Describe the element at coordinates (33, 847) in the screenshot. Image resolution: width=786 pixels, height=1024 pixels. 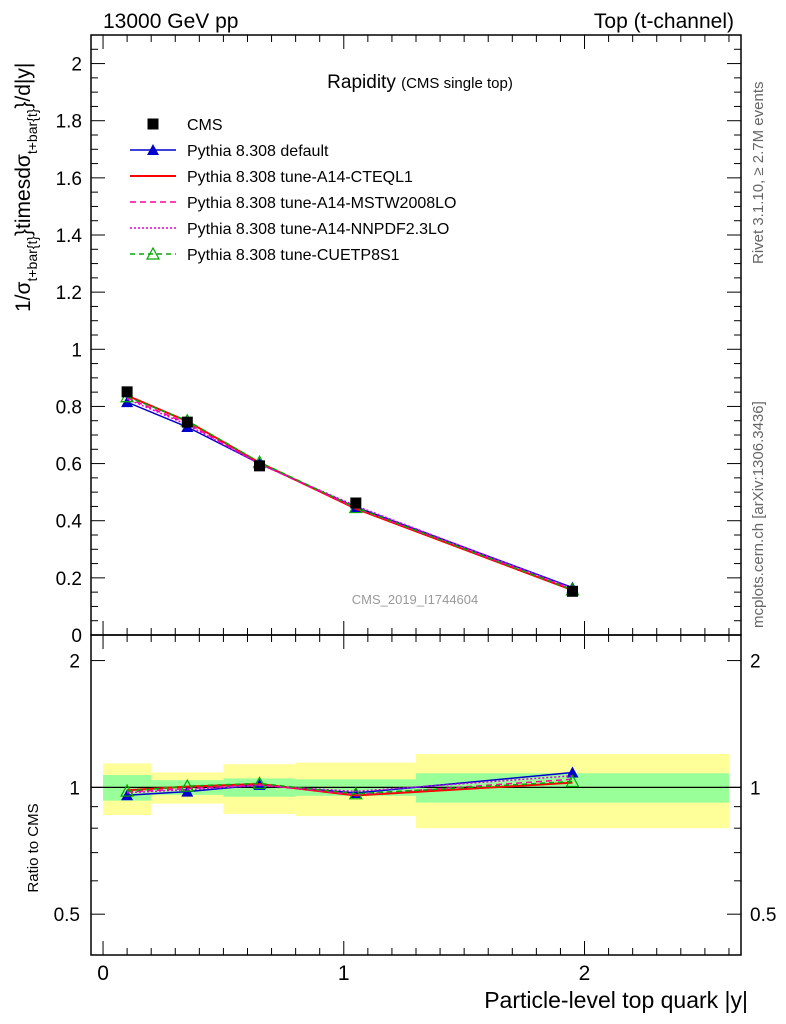
I see `ratio-y-axis-label: Ratio to CMS` at that location.